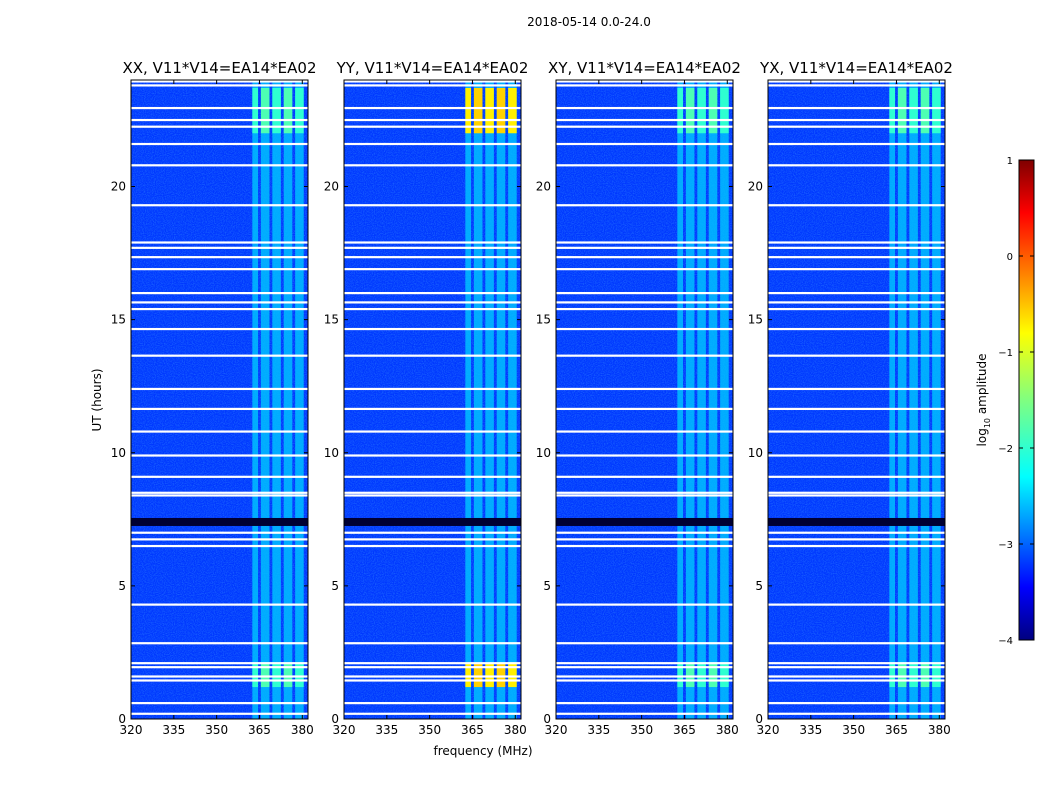  Describe the element at coordinates (1005, 449) in the screenshot. I see `colorbar-tick-label: −2` at that location.